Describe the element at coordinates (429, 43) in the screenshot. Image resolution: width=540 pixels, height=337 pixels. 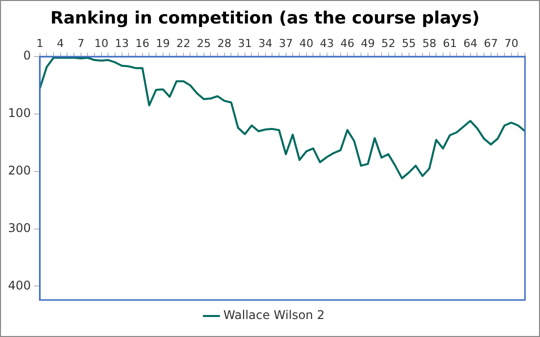
I see `x-tick-label: 58` at that location.